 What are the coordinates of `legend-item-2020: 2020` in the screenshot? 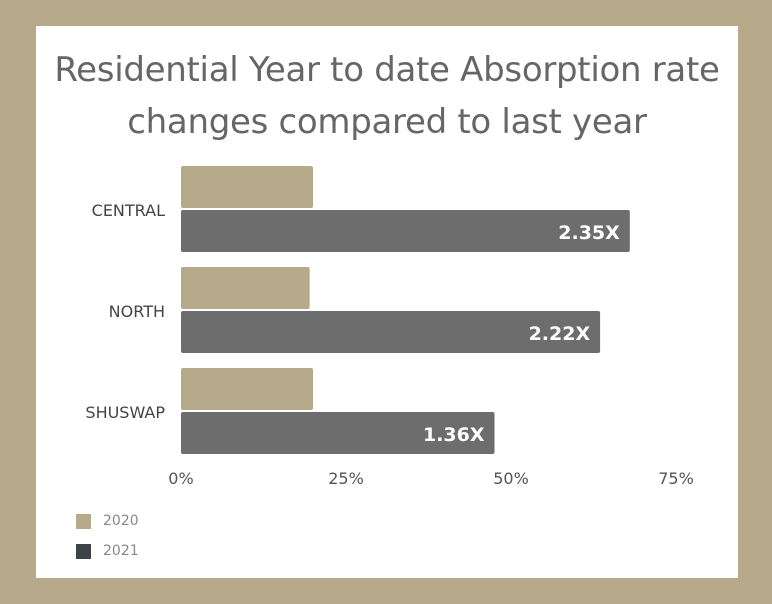 It's located at (107, 521).